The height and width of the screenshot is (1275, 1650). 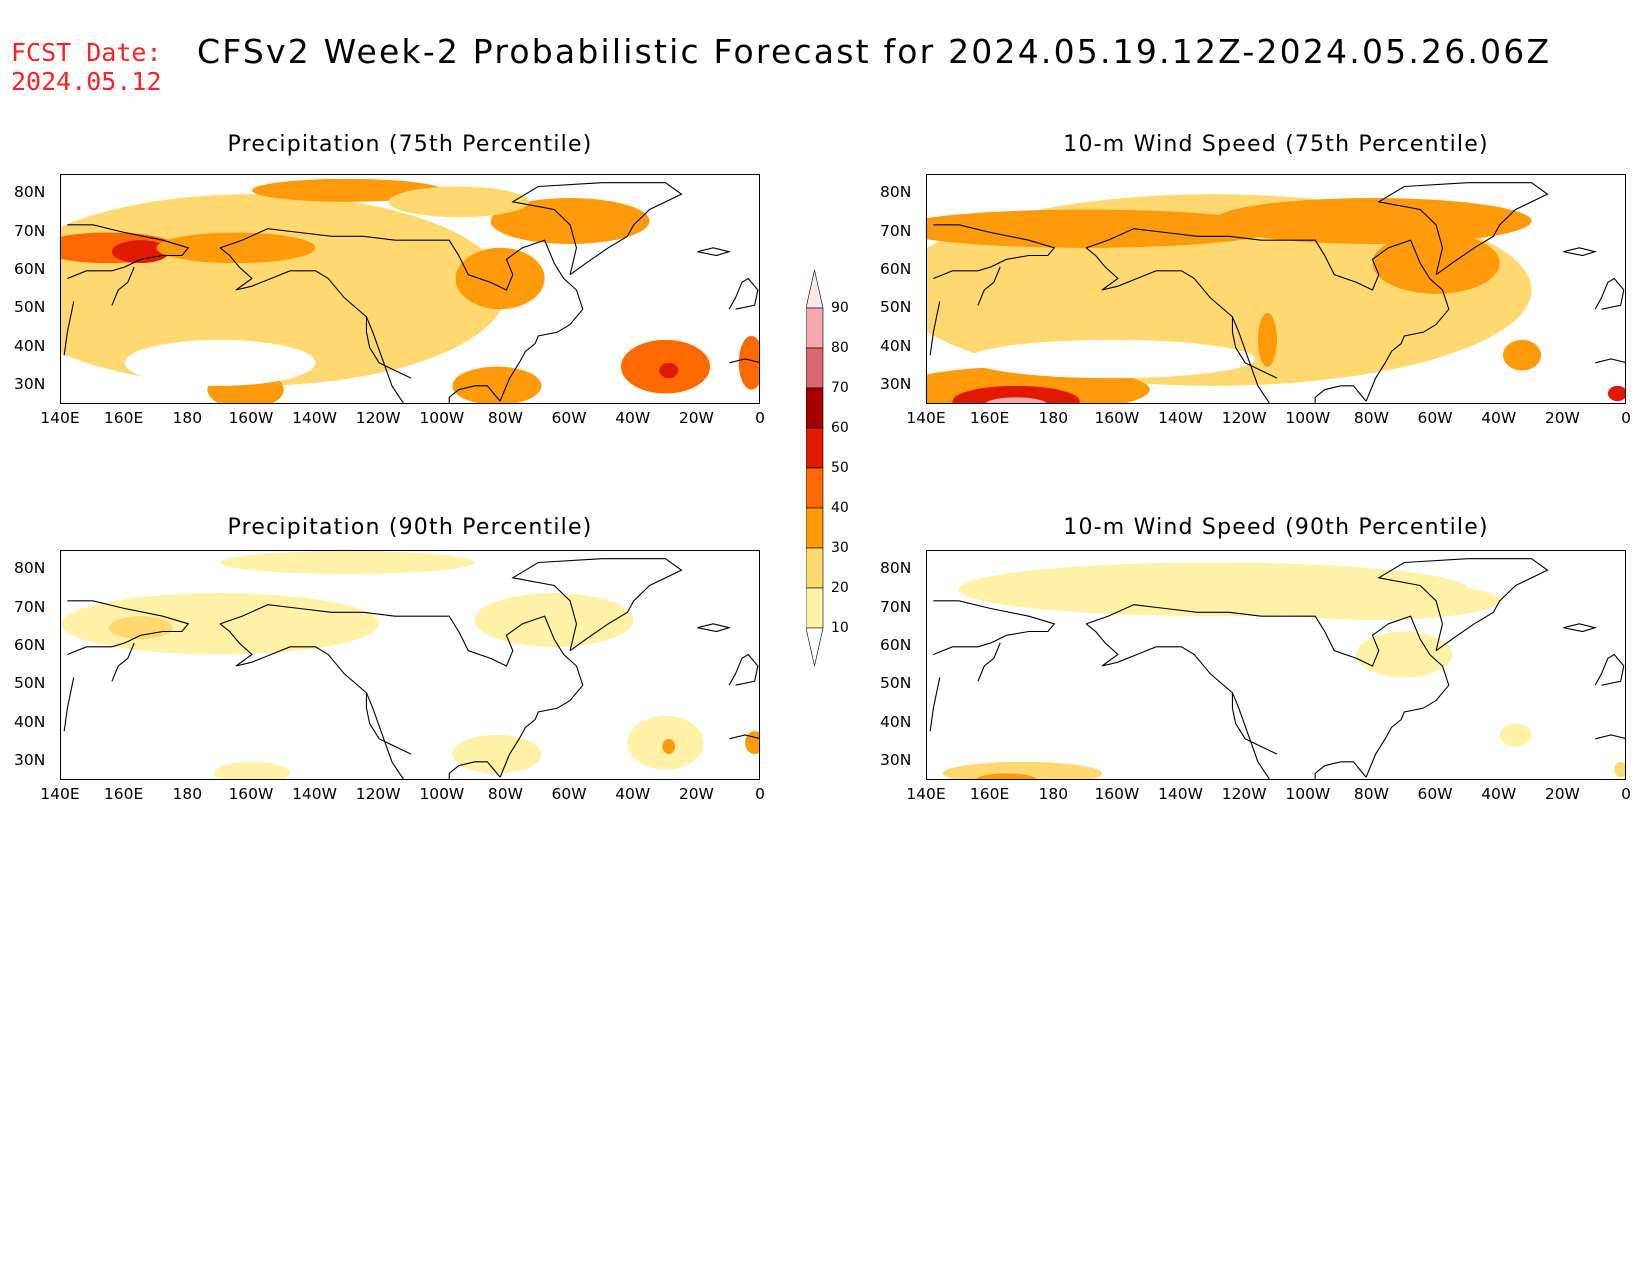 I want to click on panel-title: Precipitation (75th Percentile), so click(x=410, y=144).